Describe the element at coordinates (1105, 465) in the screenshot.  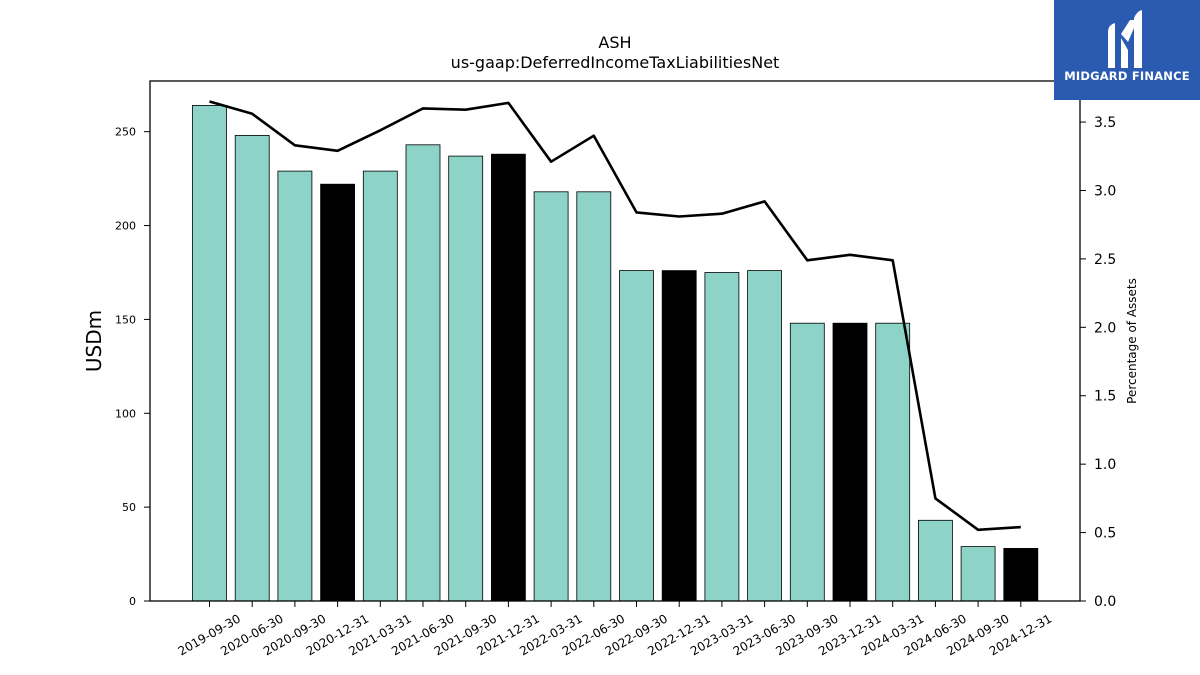
I see `y2-tick-label: 1.0` at that location.